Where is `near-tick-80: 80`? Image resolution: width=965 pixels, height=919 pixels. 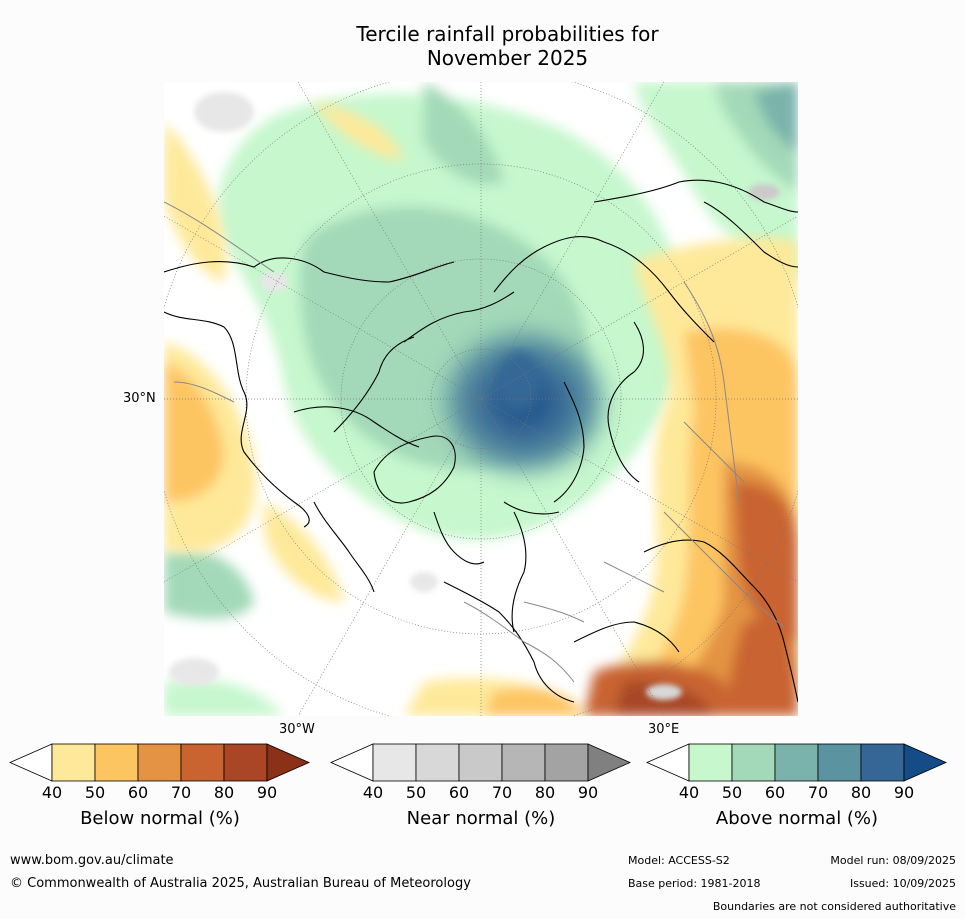
near-tick-80: 80 is located at coordinates (545, 792).